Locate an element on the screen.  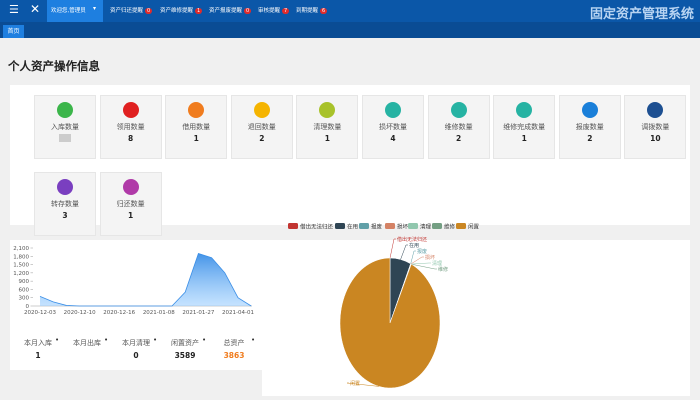
card-label: 转存数量 is located at coordinates (65, 204).